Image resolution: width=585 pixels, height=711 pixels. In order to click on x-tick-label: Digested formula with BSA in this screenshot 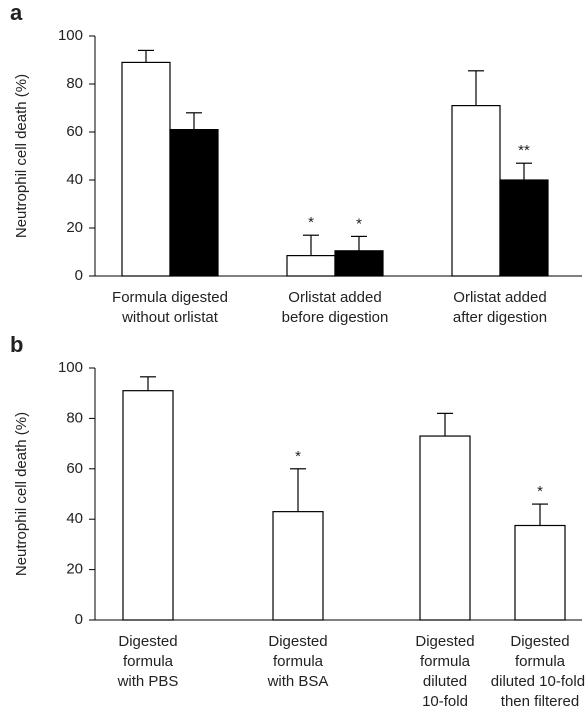, I will do `click(298, 661)`.